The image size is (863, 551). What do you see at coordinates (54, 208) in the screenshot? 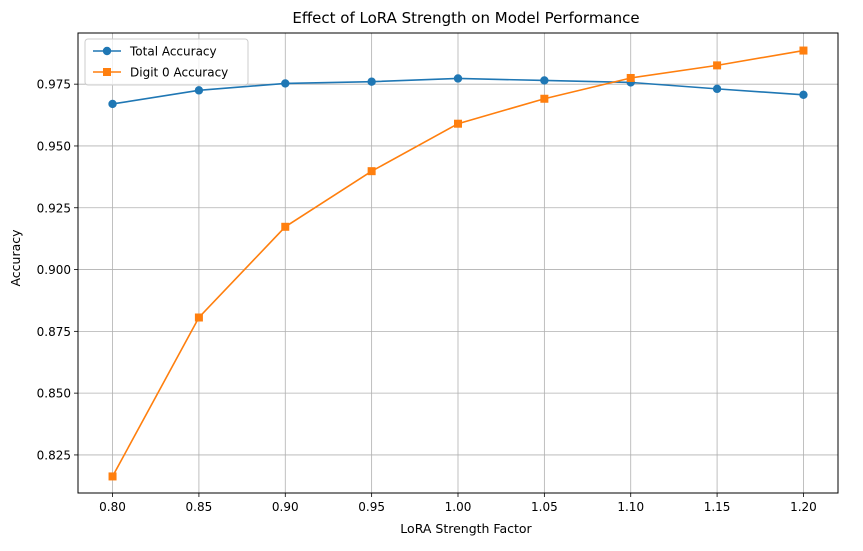
I see `y-tick-label: 0.925` at bounding box center [54, 208].